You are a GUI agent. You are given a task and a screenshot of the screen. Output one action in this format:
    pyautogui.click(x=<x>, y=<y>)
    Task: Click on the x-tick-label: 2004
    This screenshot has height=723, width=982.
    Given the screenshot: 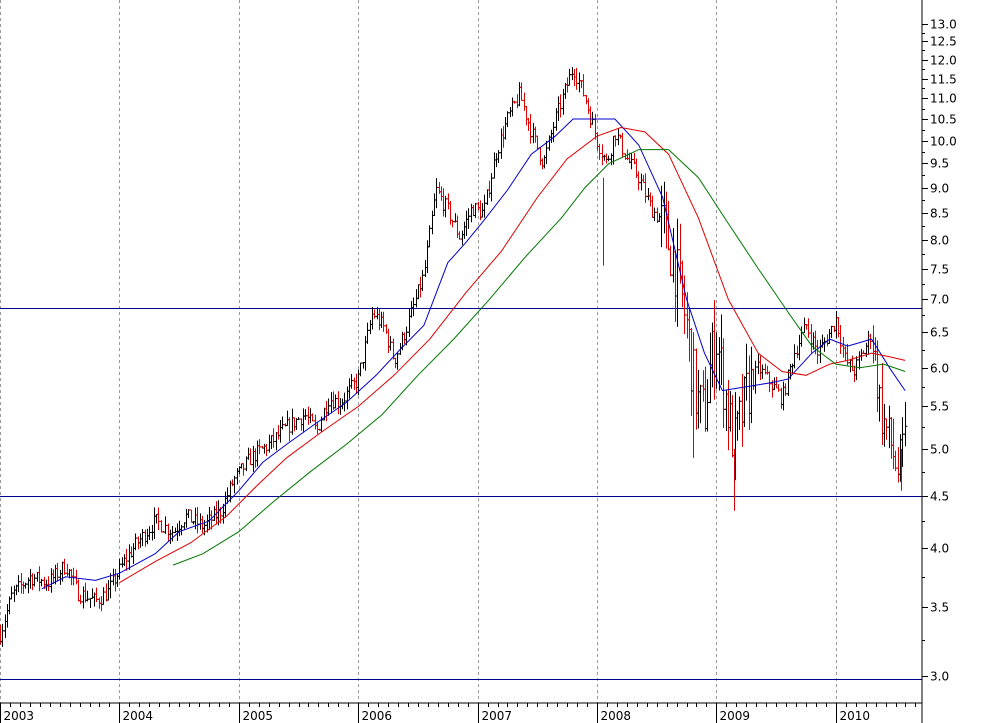 What is the action you would take?
    pyautogui.click(x=138, y=716)
    